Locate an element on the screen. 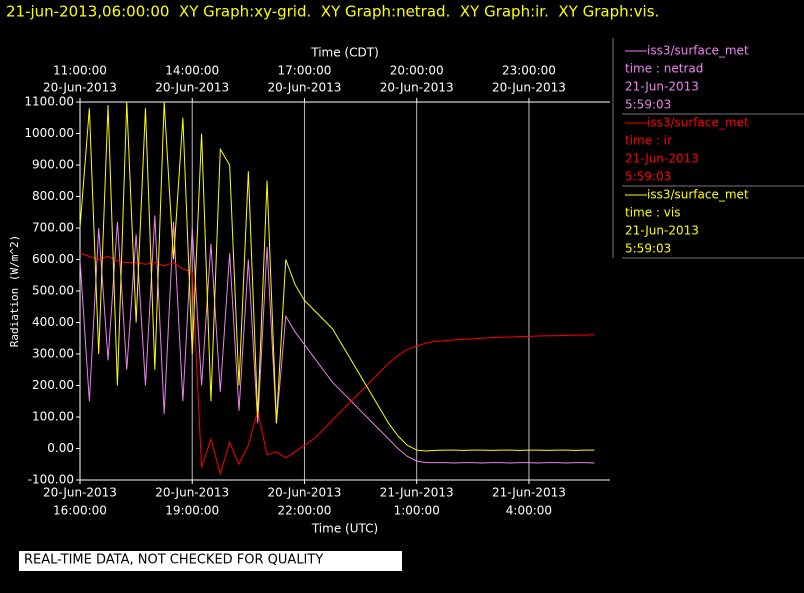  x2-tick-label: 11:00:00 is located at coordinates (80, 71).